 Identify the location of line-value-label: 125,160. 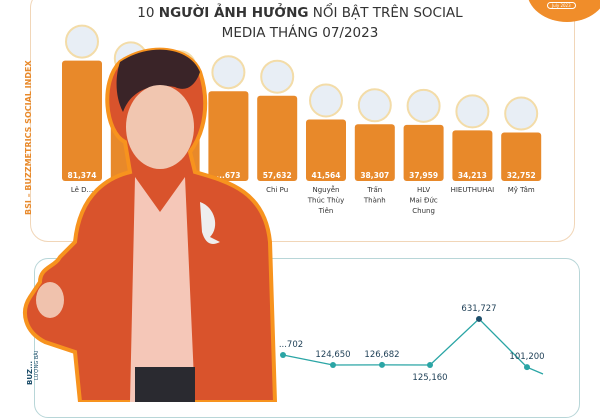
(429, 378).